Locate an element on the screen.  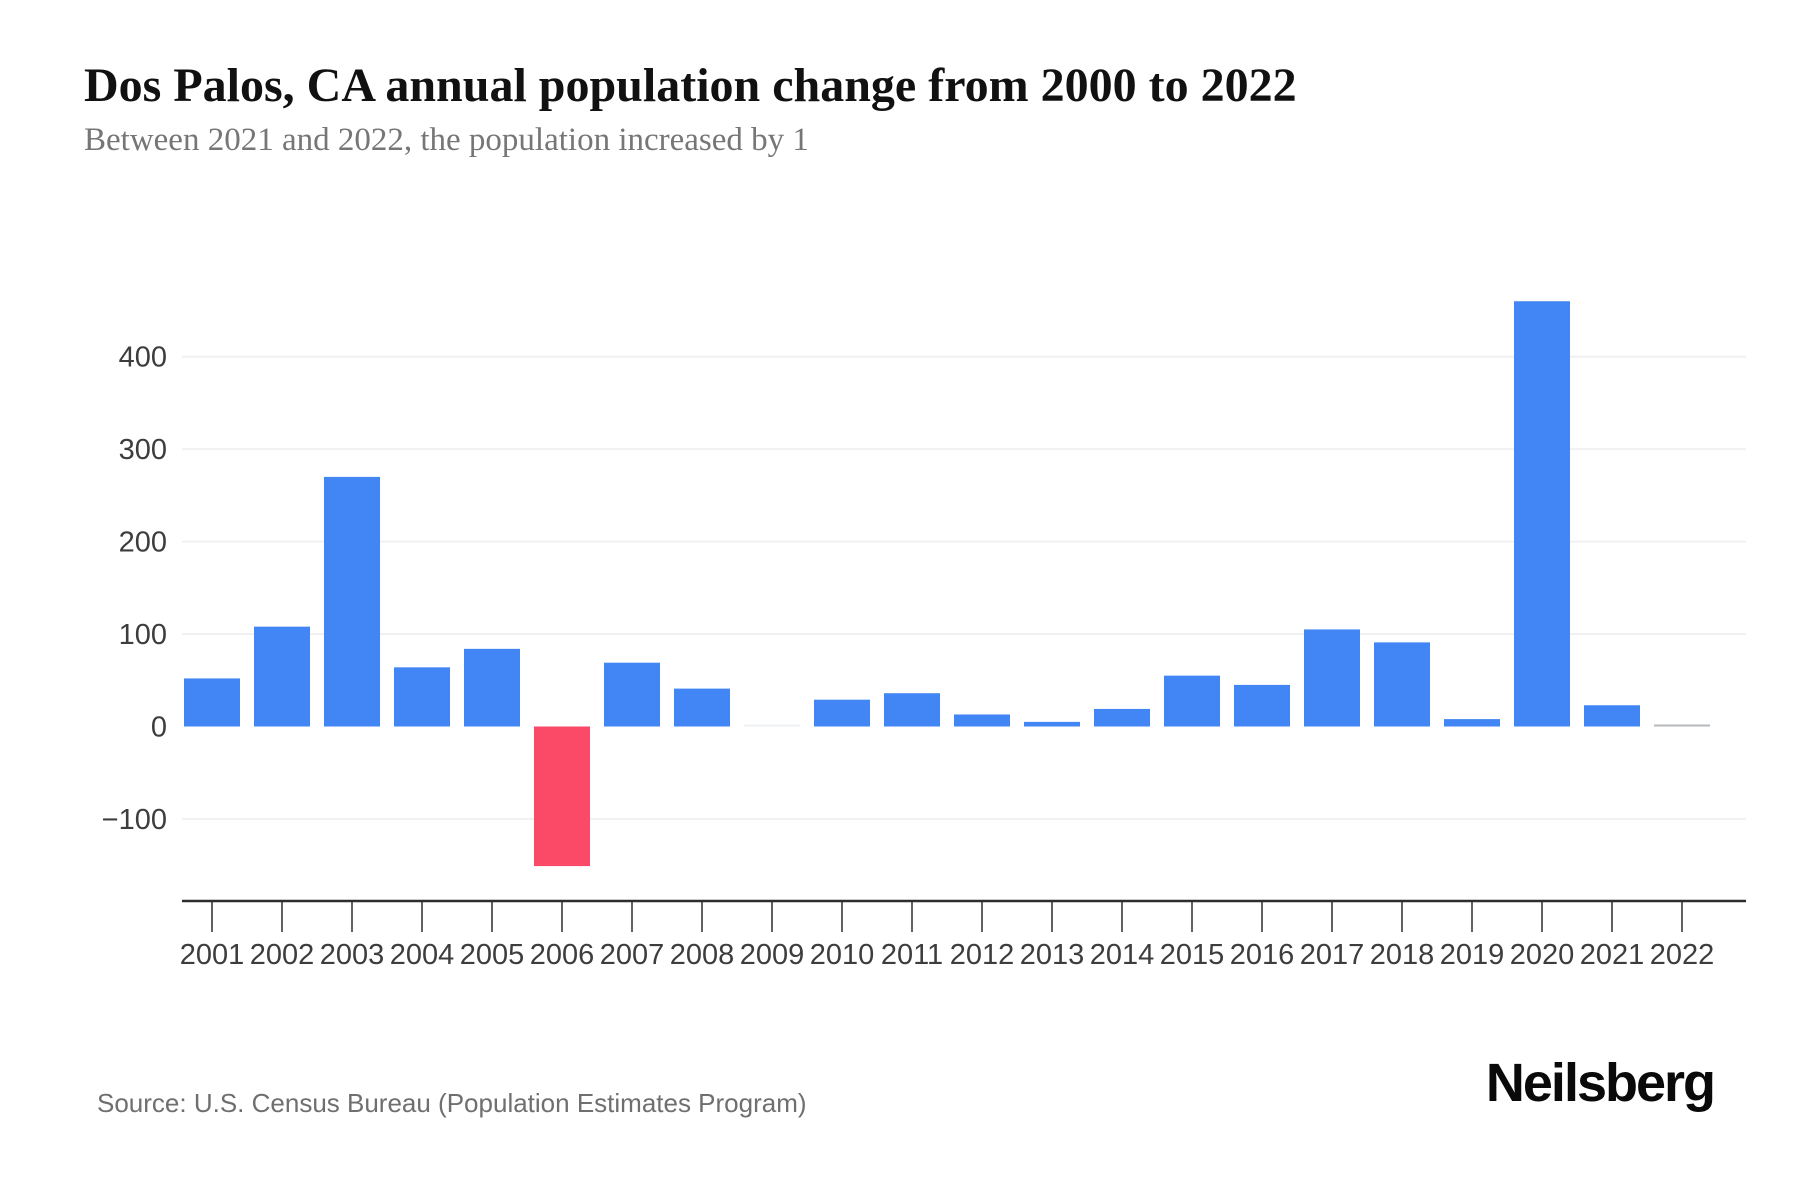
bar-2003 is located at coordinates (352, 601).